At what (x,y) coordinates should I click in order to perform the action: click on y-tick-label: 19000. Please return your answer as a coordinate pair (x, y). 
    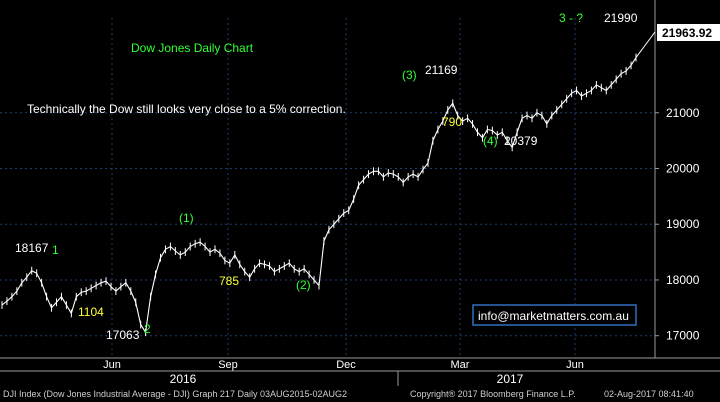
    Looking at the image, I should click on (683, 224).